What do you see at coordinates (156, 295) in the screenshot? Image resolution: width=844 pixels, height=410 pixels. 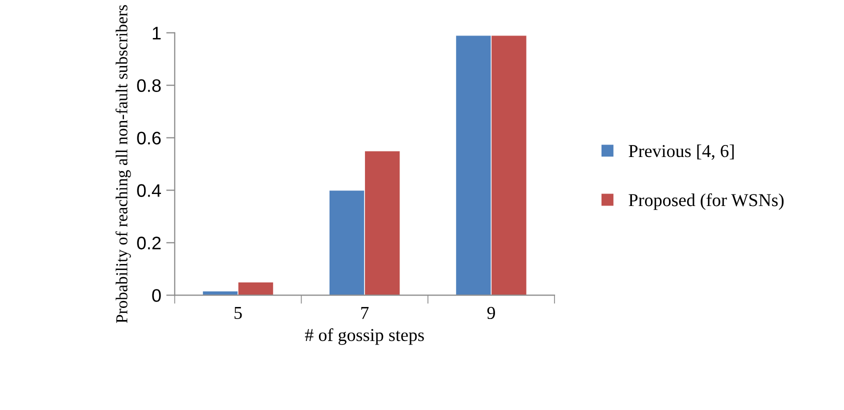 I see `y-tick-label: 0` at bounding box center [156, 295].